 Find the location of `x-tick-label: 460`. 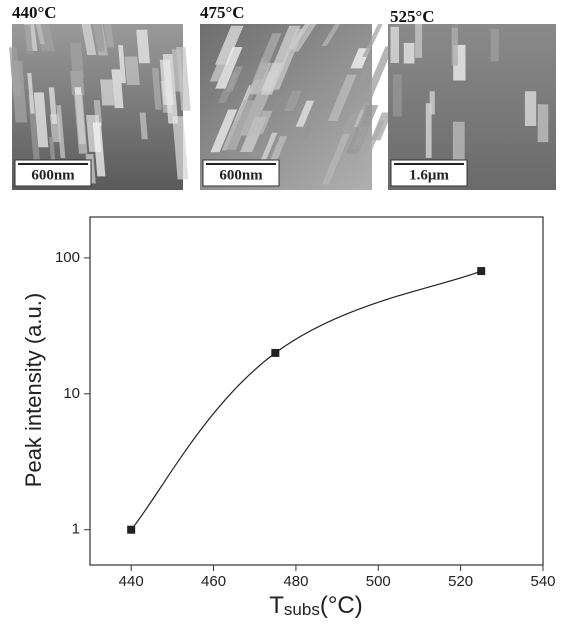

x-tick-label: 460 is located at coordinates (213, 581).